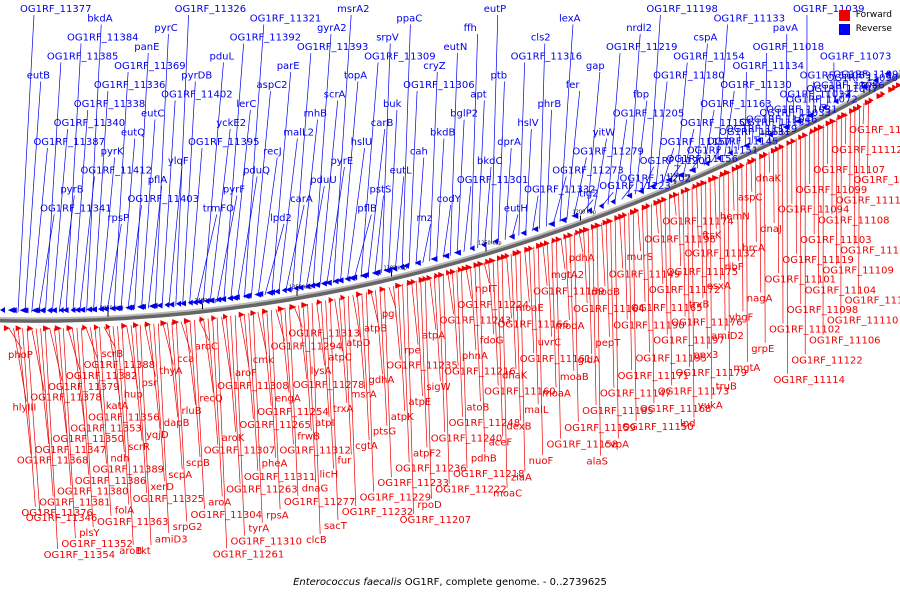  I want to click on forward-gene-label: aceF, so click(501, 443).